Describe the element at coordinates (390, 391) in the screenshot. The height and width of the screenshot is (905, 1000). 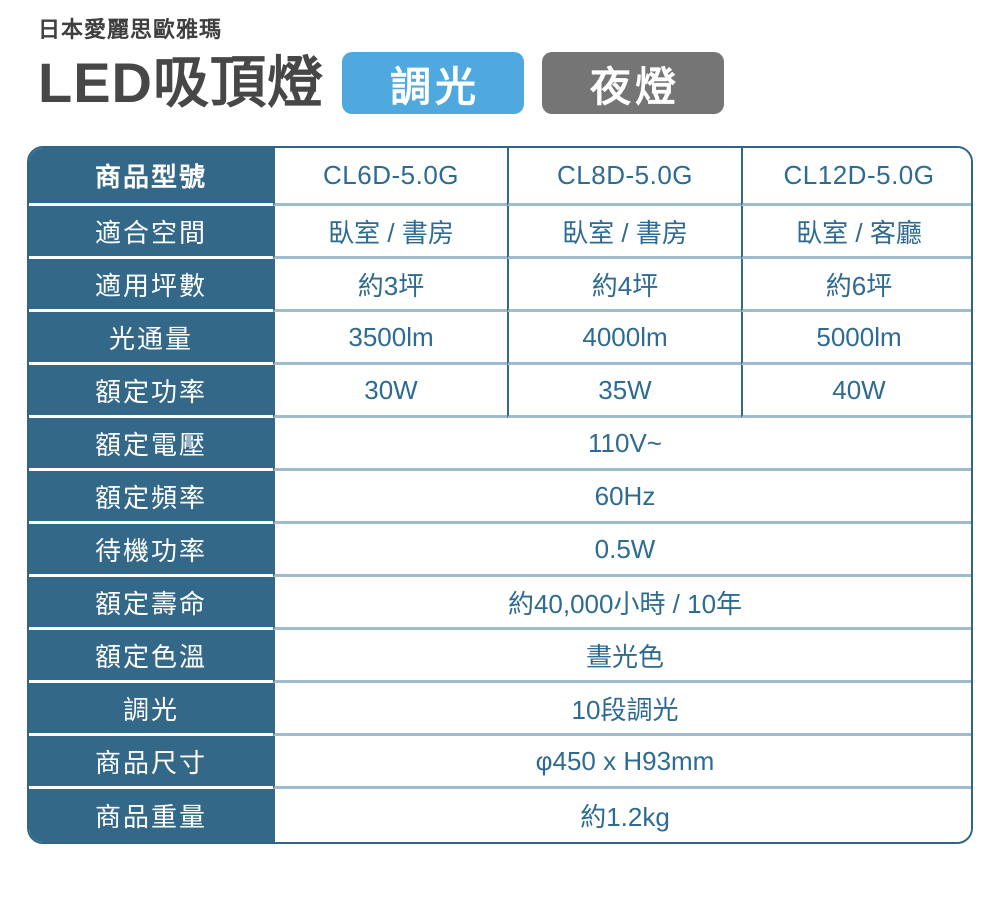
I see `spec-value-cell: 30W` at that location.